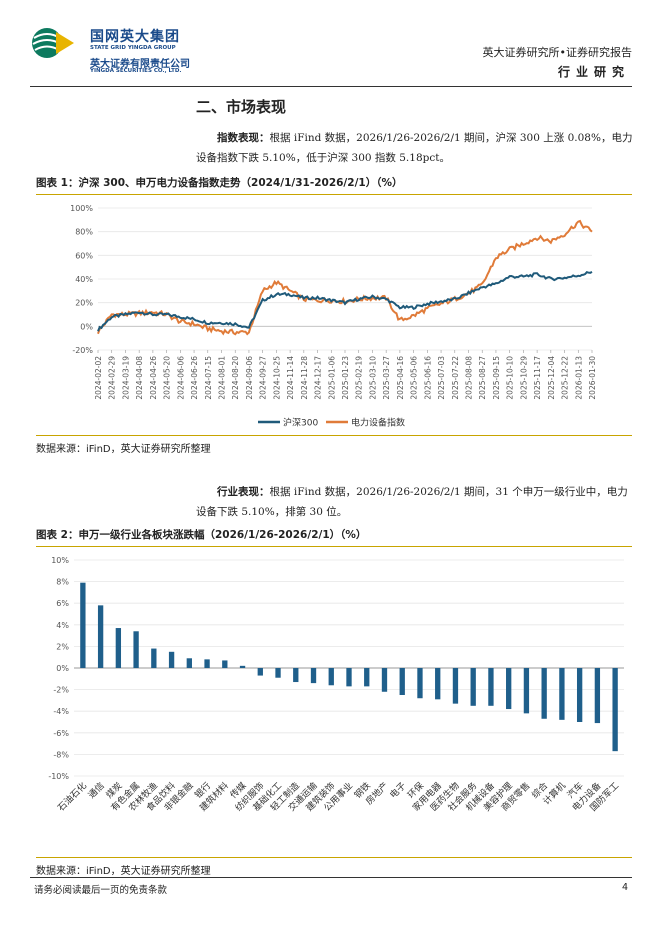 The image size is (662, 936). What do you see at coordinates (482, 378) in the screenshot?
I see `x-tick-label: 2025-08-27` at bounding box center [482, 378].